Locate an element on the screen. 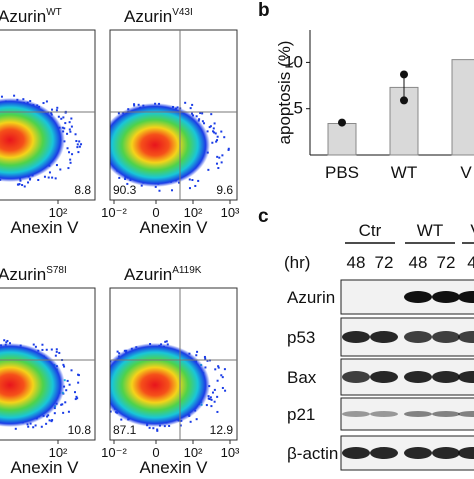  x-tick-label: 10³ is located at coordinates (230, 212).